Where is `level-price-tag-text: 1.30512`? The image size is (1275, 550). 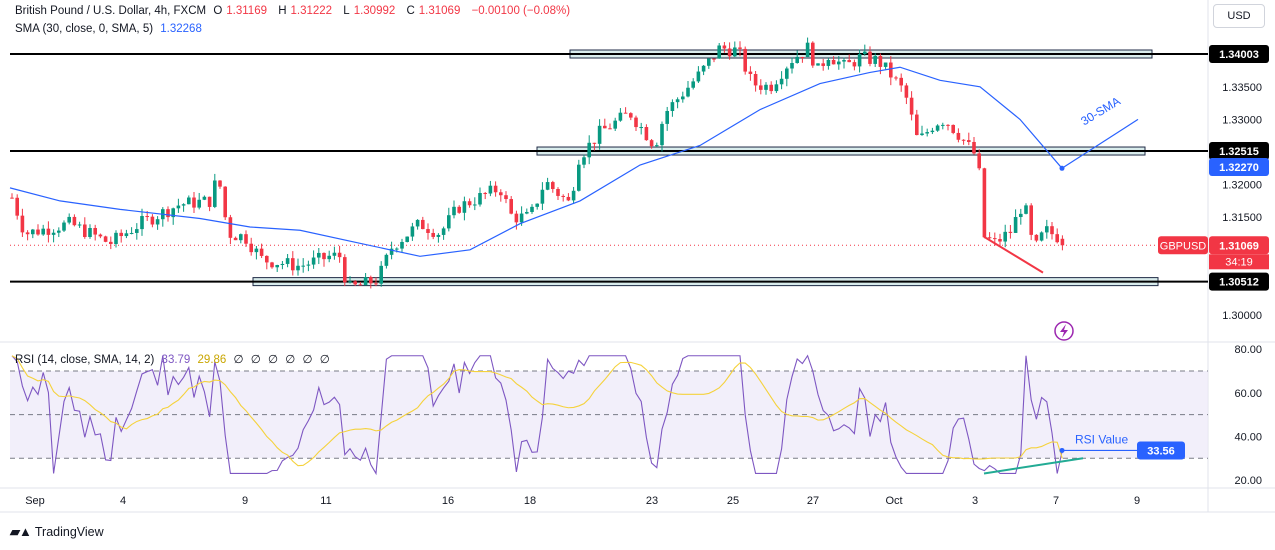
level-price-tag-text: 1.30512 is located at coordinates (1239, 283).